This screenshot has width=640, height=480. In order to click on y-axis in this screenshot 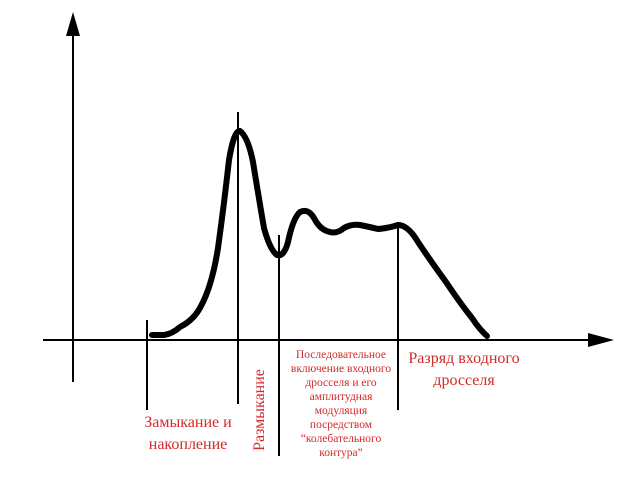, I will do `click(73, 197)`.